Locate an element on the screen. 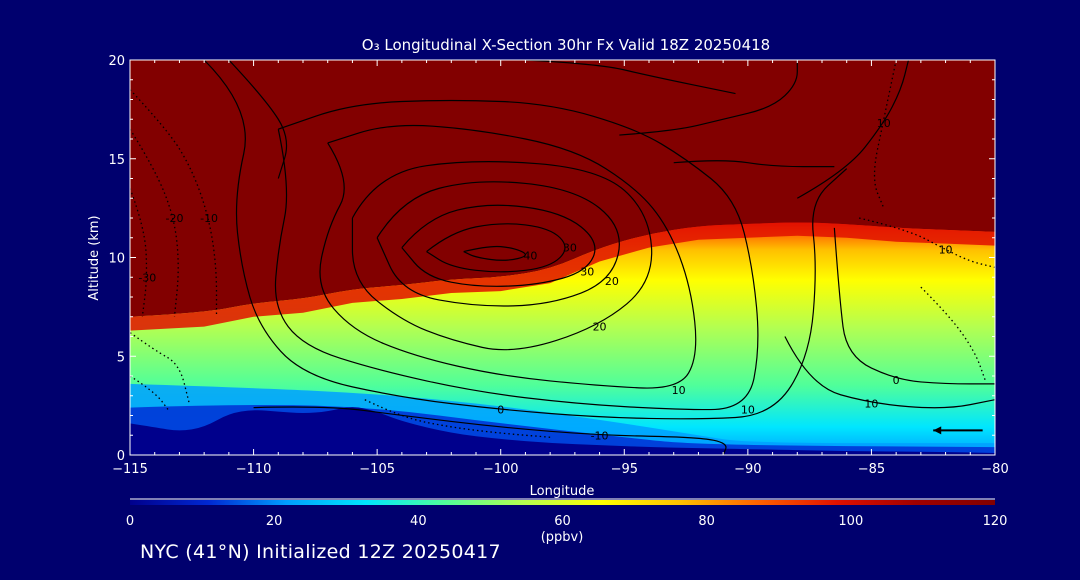 The height and width of the screenshot is (580, 1080). colorbar-tick-label: 80 is located at coordinates (706, 521).